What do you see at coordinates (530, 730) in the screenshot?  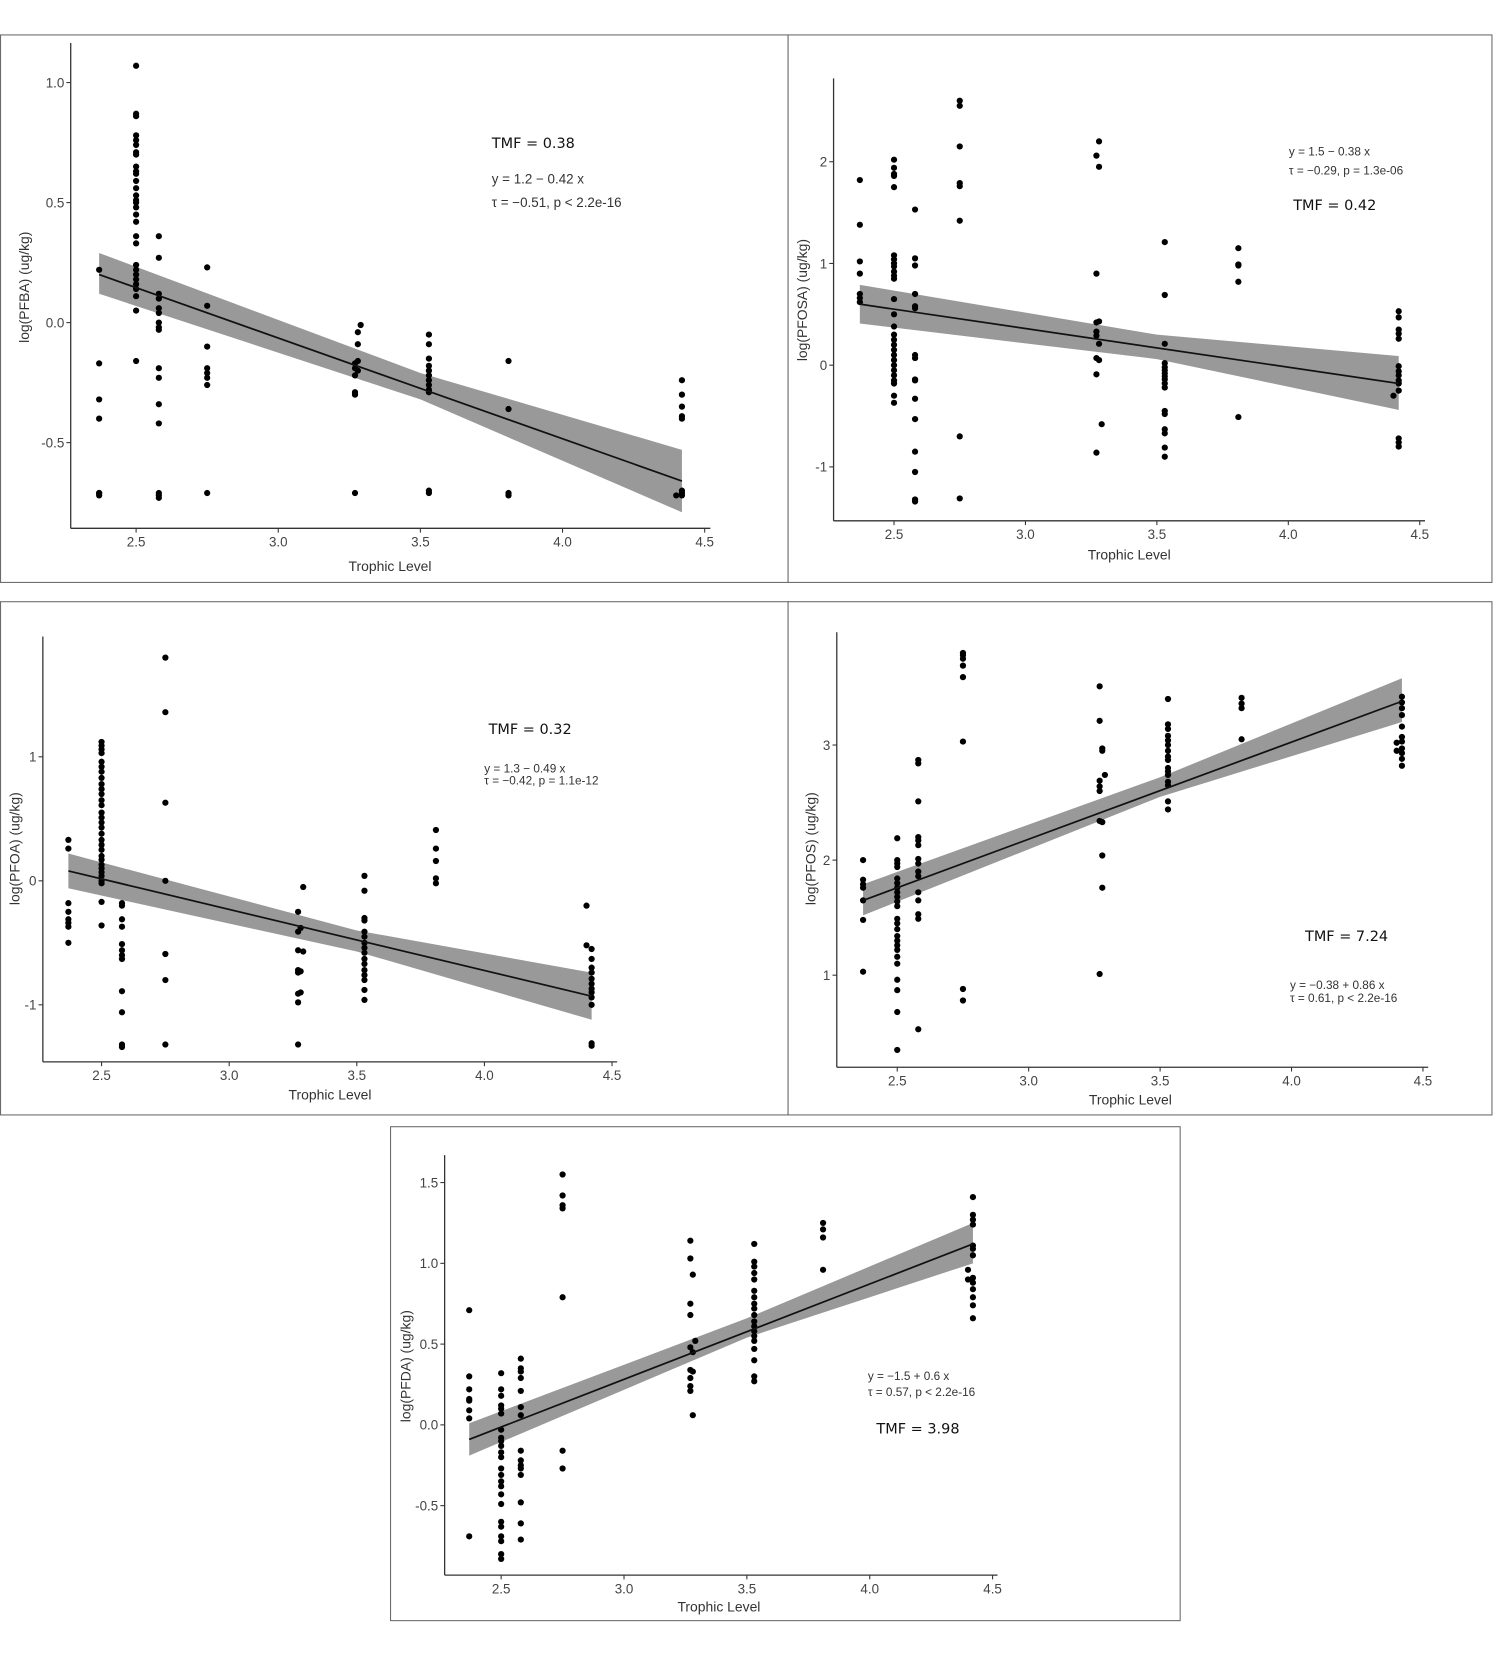 I see `tmf-label: TMF = 0.32` at bounding box center [530, 730].